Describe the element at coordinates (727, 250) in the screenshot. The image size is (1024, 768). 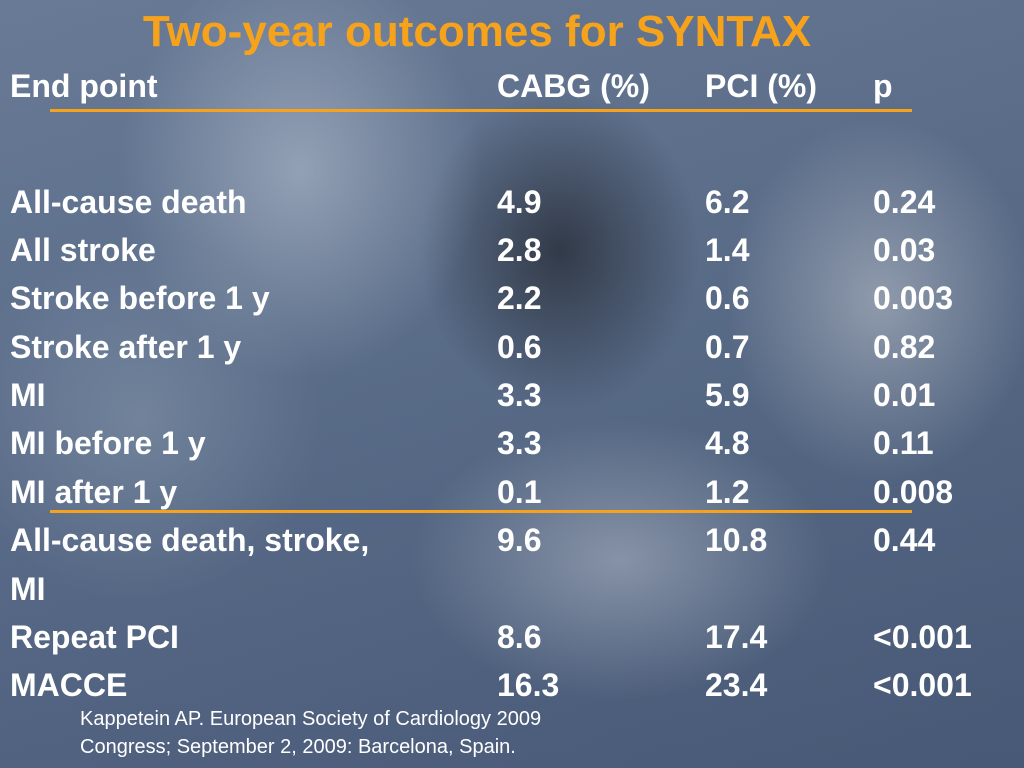
I see `row-pci: 1.4` at that location.